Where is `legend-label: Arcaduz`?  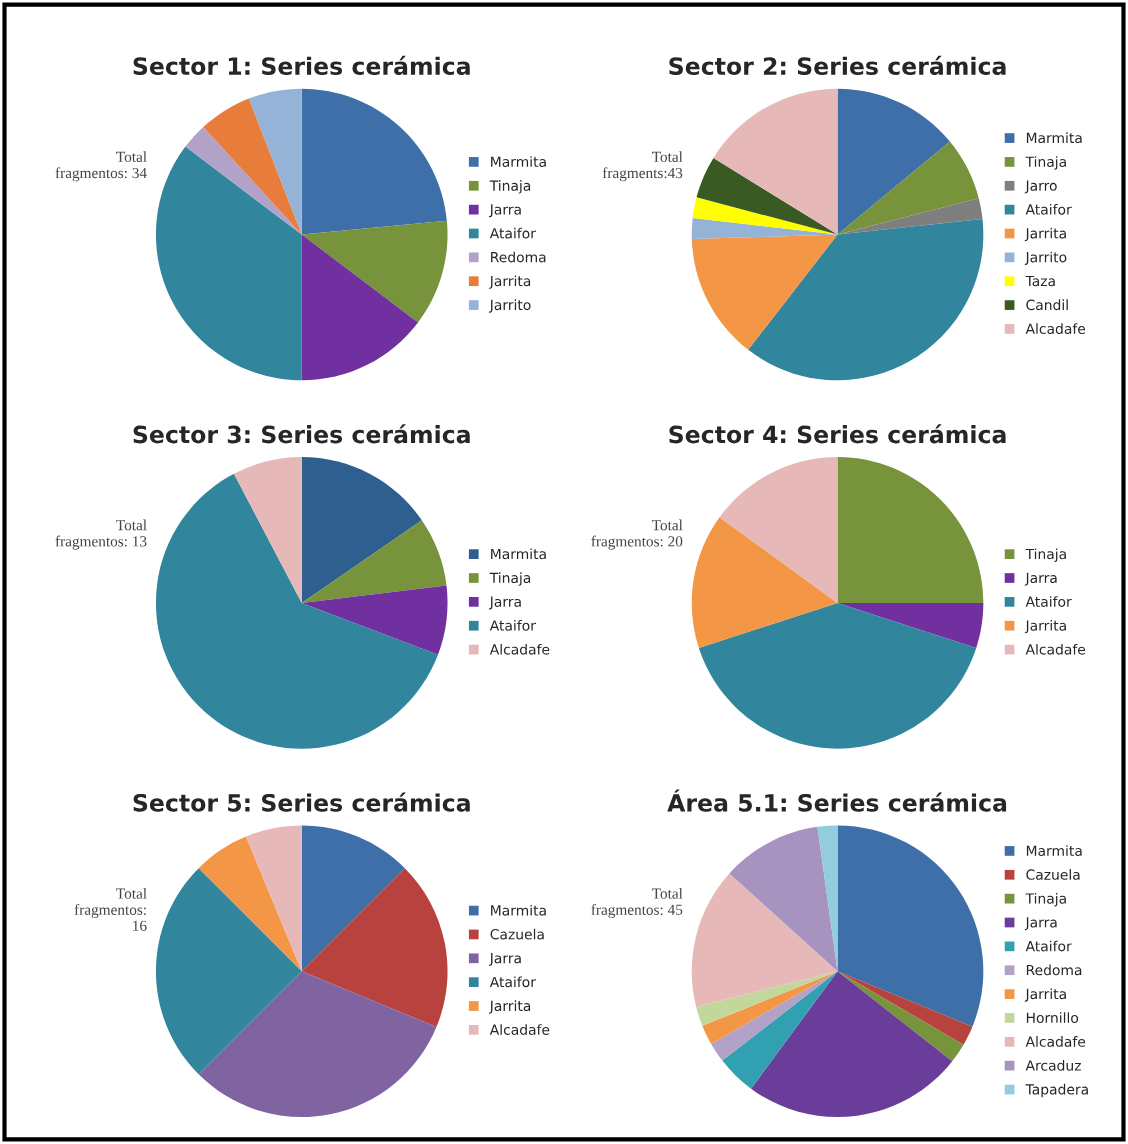
legend-label: Arcaduz is located at coordinates (1053, 1065).